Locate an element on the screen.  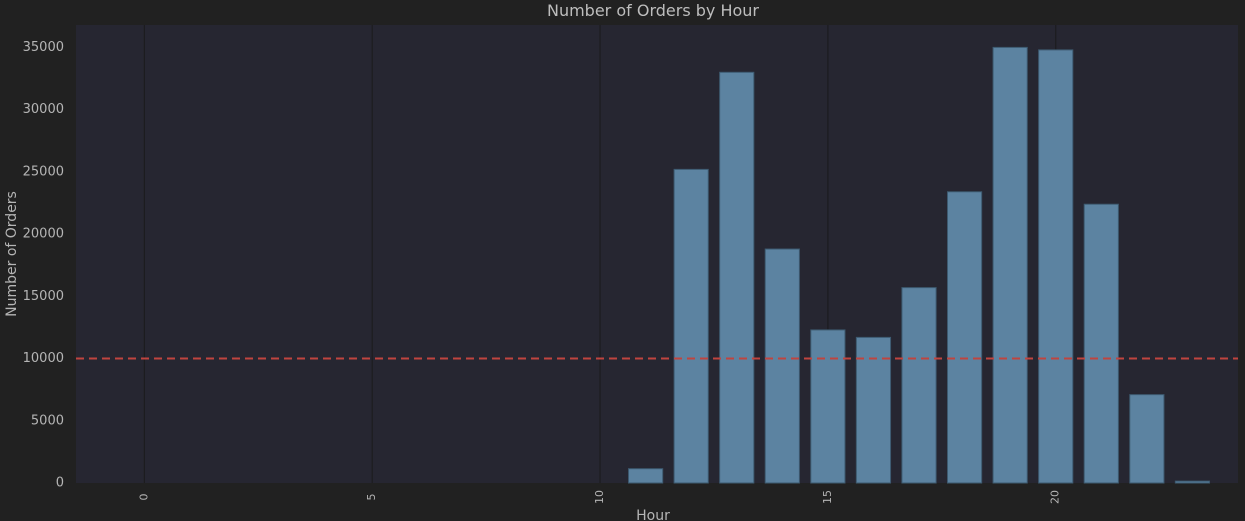
x-axis-ticks: 0 5 10 15 20 is located at coordinates (599, 497).